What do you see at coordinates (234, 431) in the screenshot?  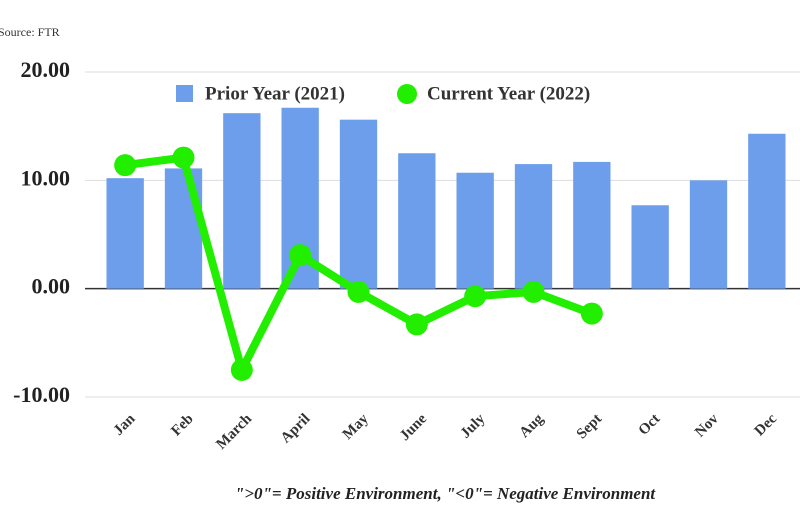 I see `x-tick-label: March` at bounding box center [234, 431].